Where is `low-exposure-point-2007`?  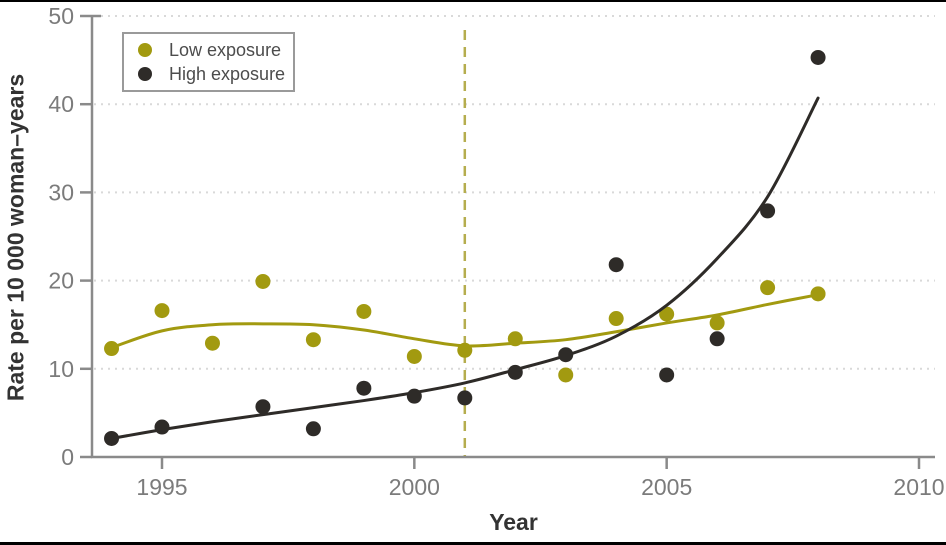
low-exposure-point-2007 is located at coordinates (768, 288).